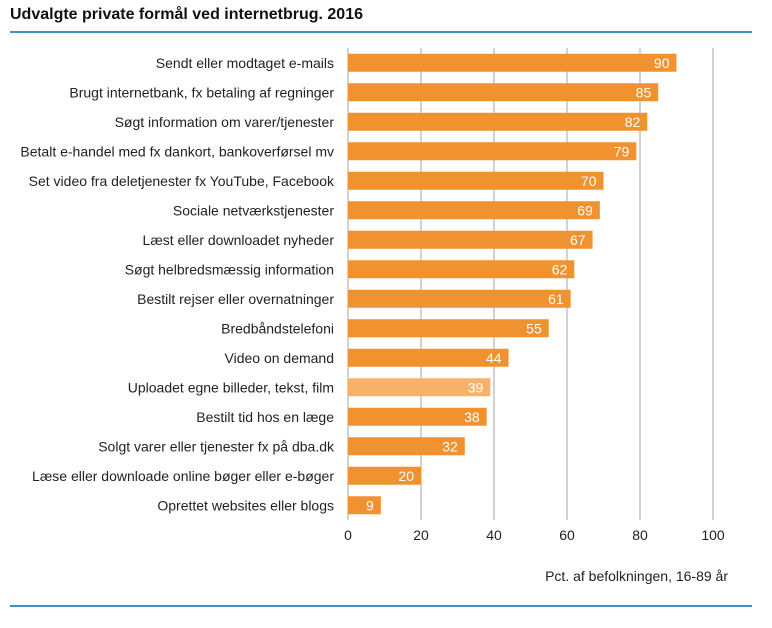 Image resolution: width=772 pixels, height=628 pixels. I want to click on category-label: Uploadet egne billeder, tekst, film, so click(231, 387).